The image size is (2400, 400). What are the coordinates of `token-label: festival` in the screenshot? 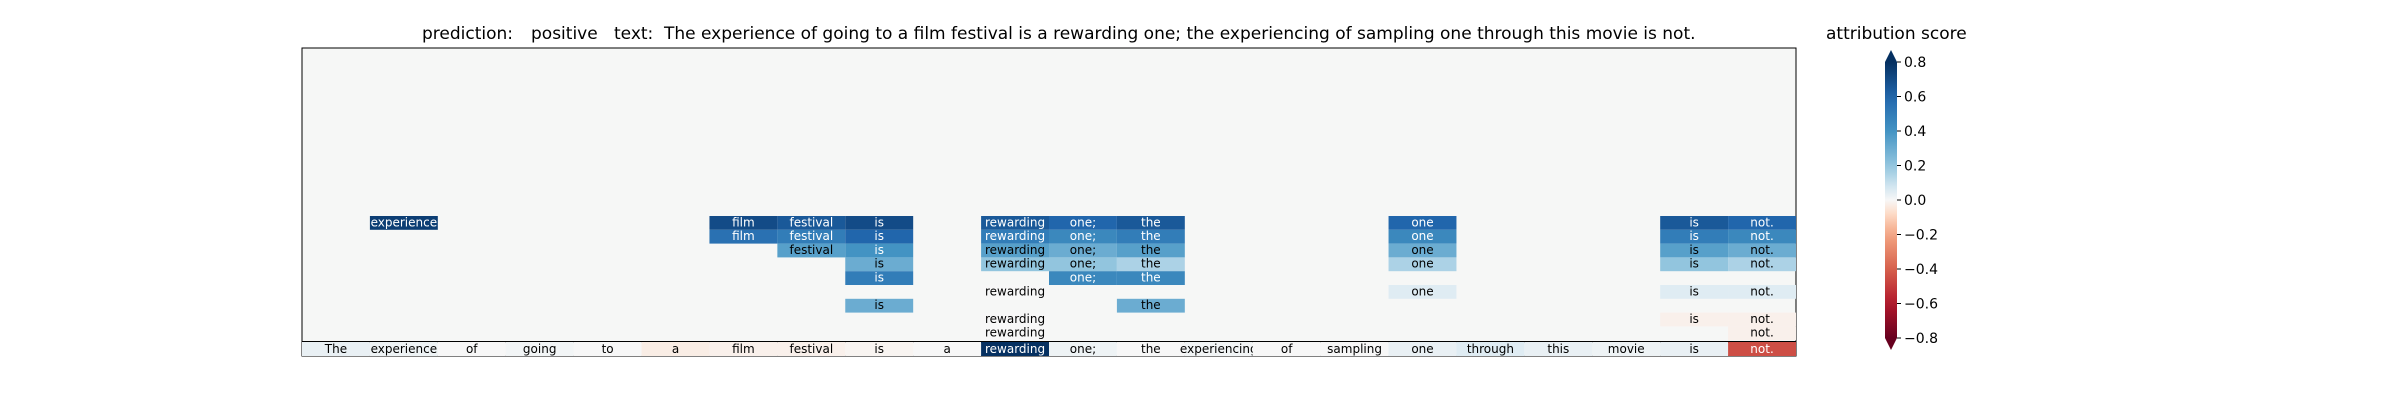 It's located at (811, 349).